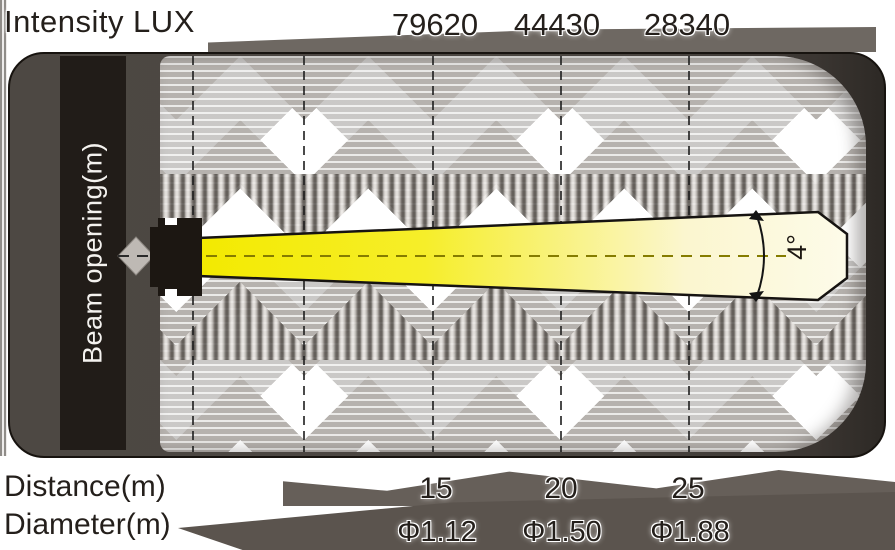 This screenshot has width=895, height=550. I want to click on distance-gridline-a, so click(193, 254).